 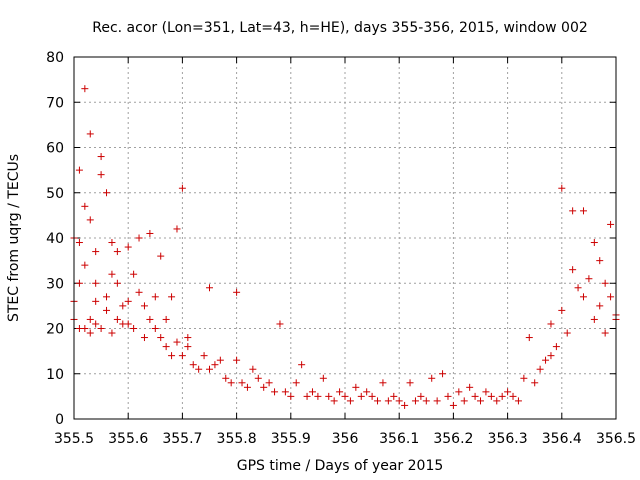 I want to click on y-tick-label: 20, so click(x=55, y=330).